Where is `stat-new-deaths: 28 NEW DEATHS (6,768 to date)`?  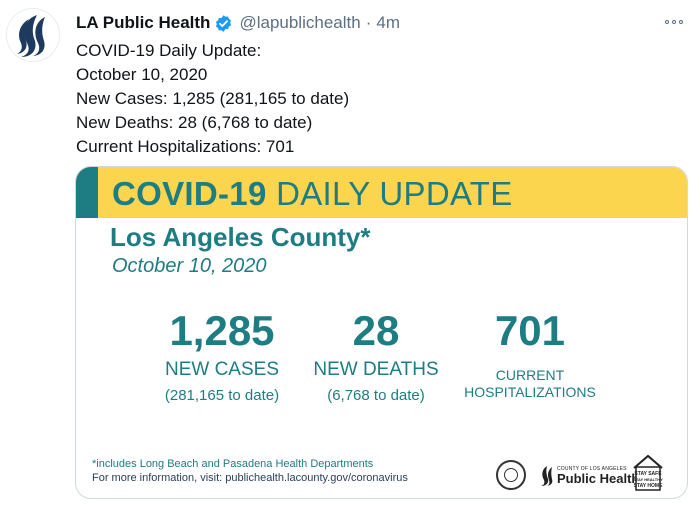
stat-new-deaths: 28 NEW DEATHS (6,768 to date) is located at coordinates (376, 357).